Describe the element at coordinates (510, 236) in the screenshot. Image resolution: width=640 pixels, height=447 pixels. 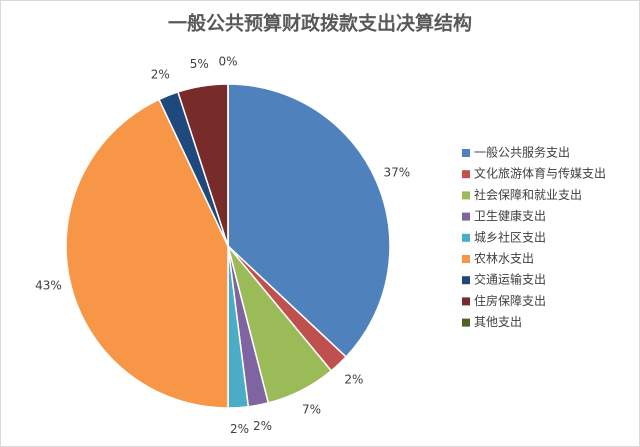
I see `legend-label: 城乡社区支出` at that location.